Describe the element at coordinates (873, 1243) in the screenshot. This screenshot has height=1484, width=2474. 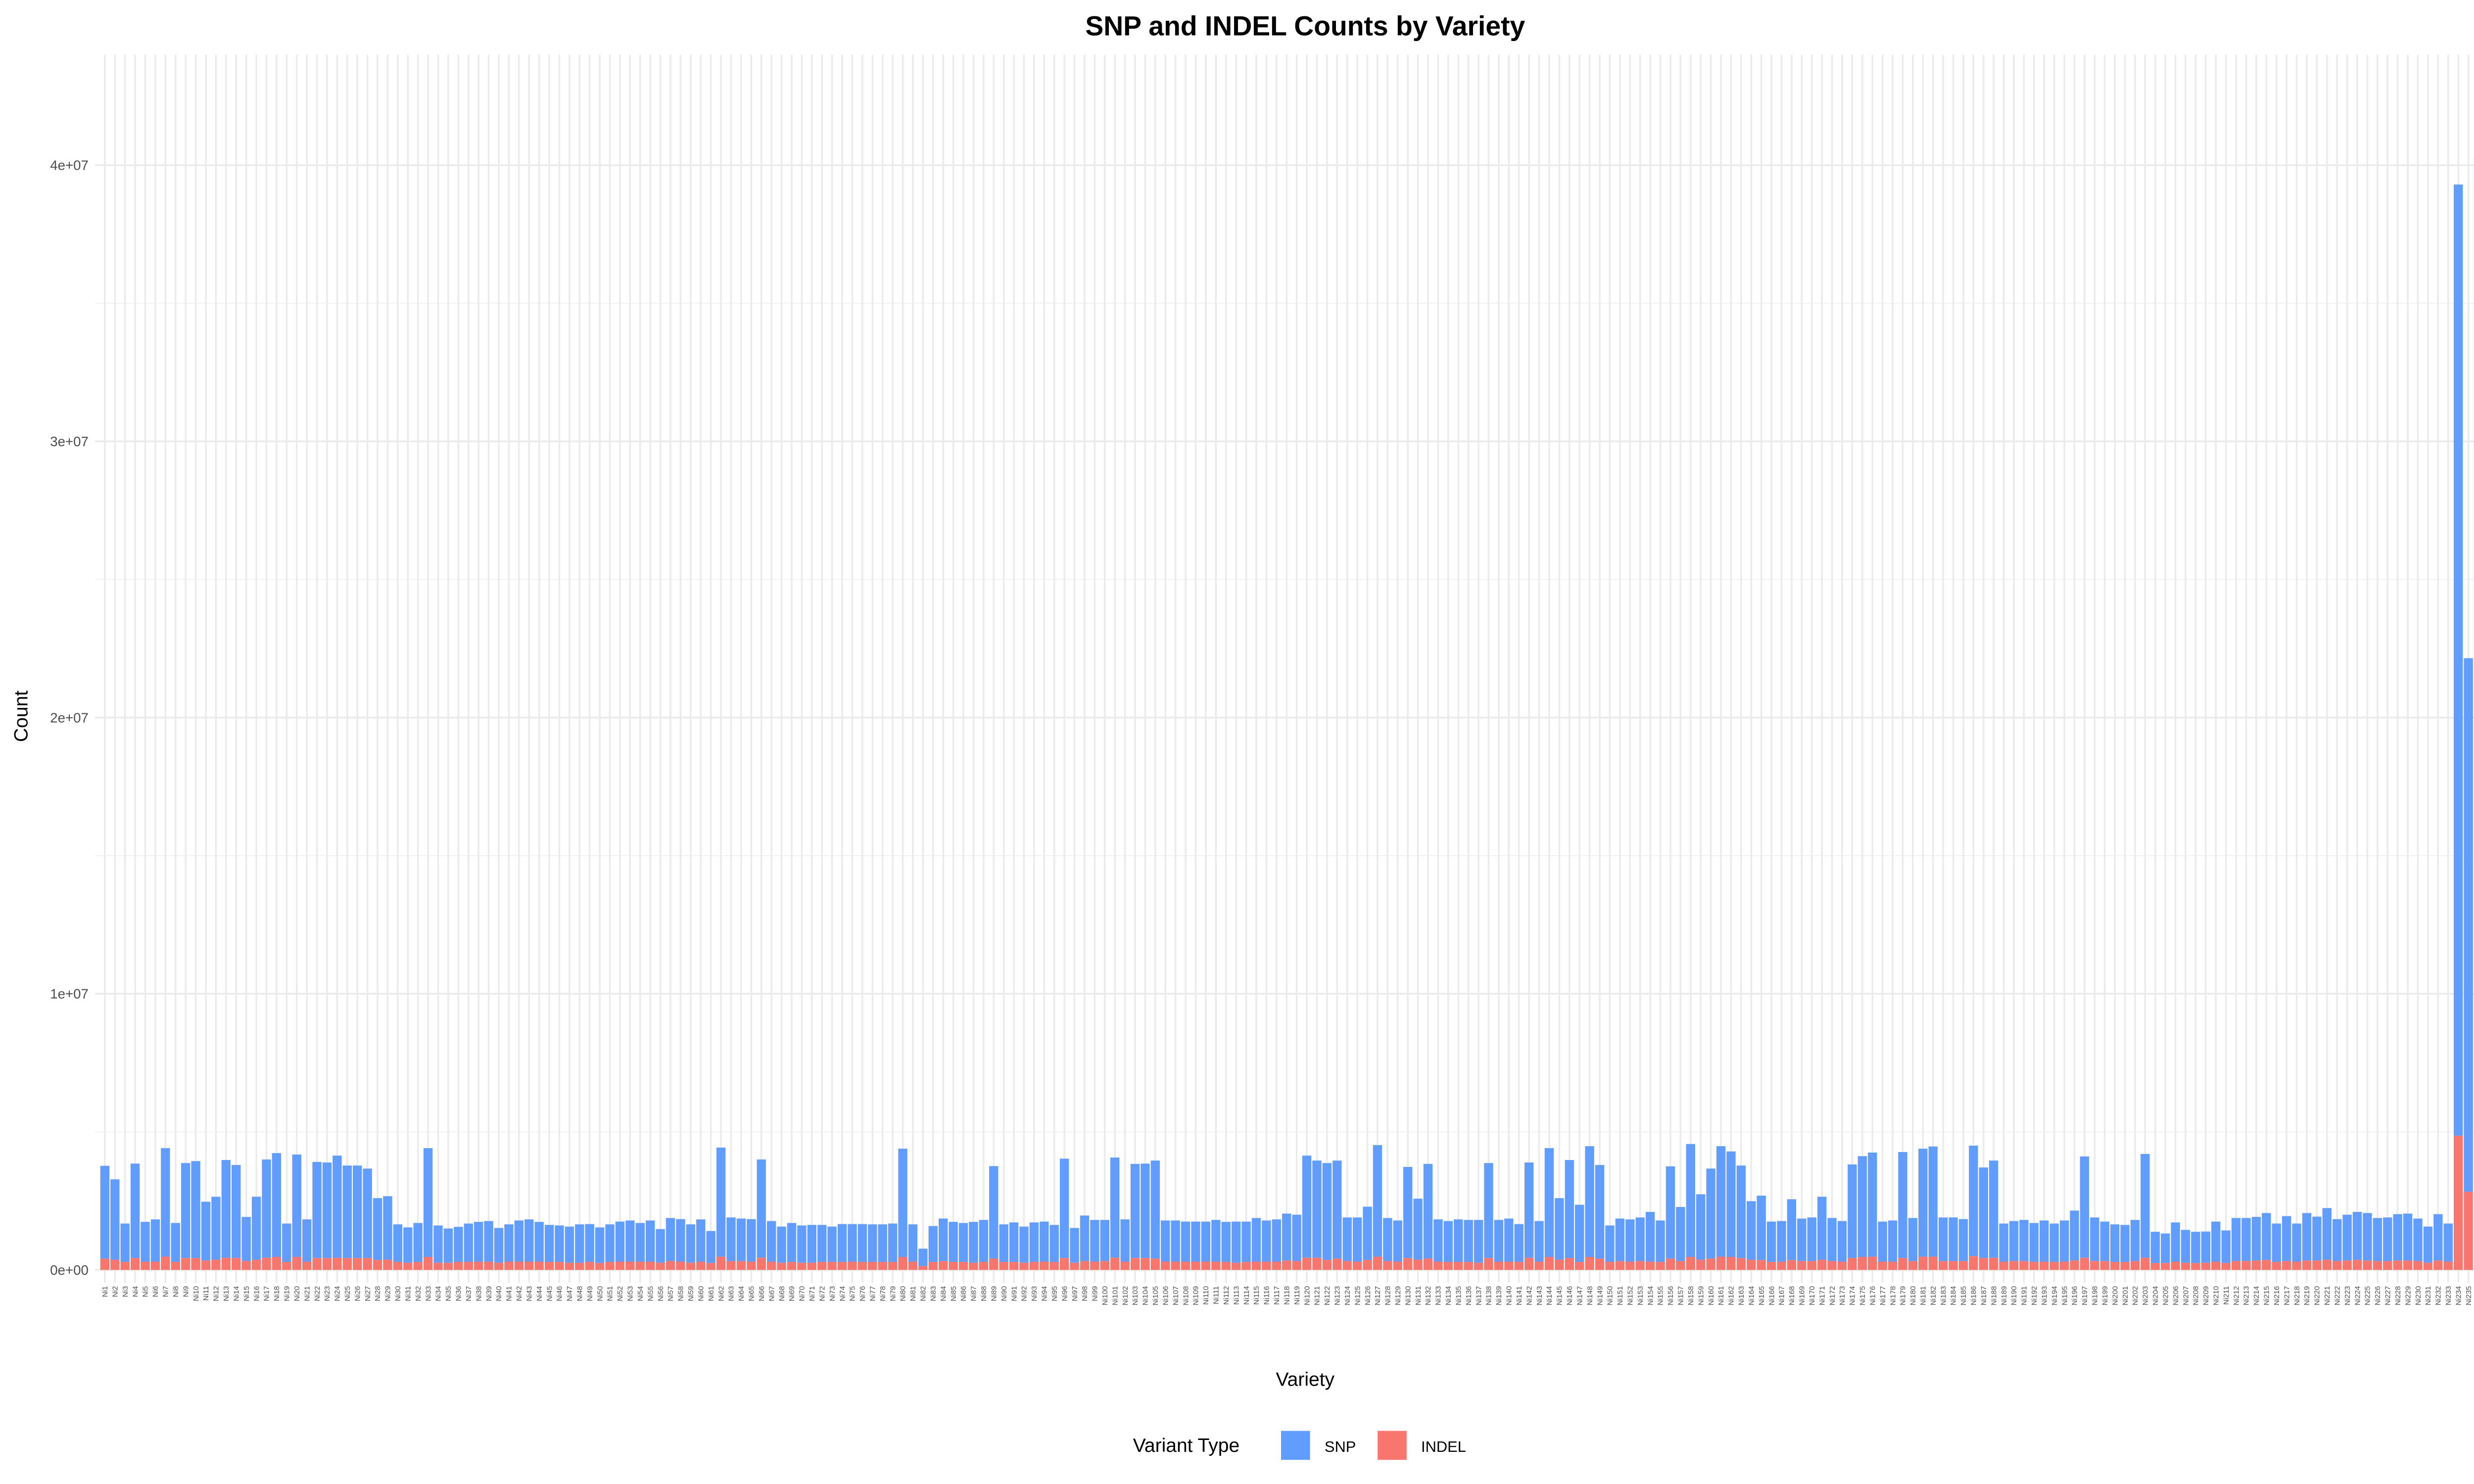
I see `bar-snp-Ni77` at that location.